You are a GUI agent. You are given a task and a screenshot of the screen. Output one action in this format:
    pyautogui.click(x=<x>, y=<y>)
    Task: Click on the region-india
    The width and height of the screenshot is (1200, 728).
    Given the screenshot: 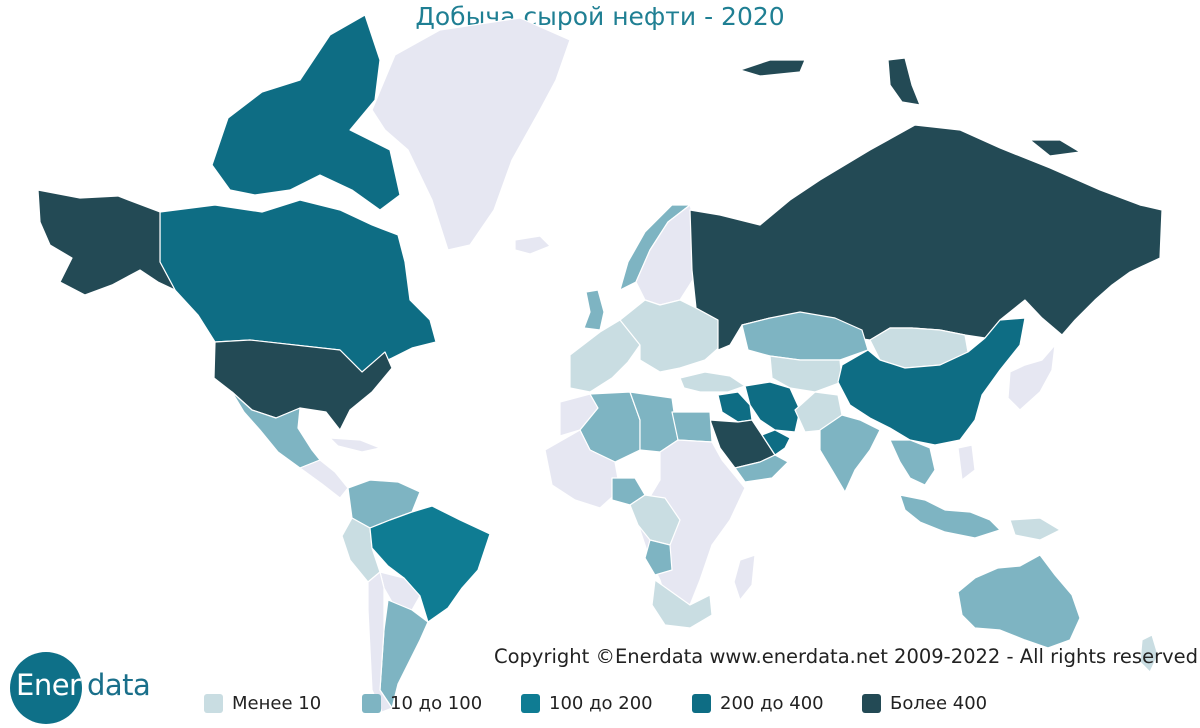 What is the action you would take?
    pyautogui.click(x=850, y=453)
    